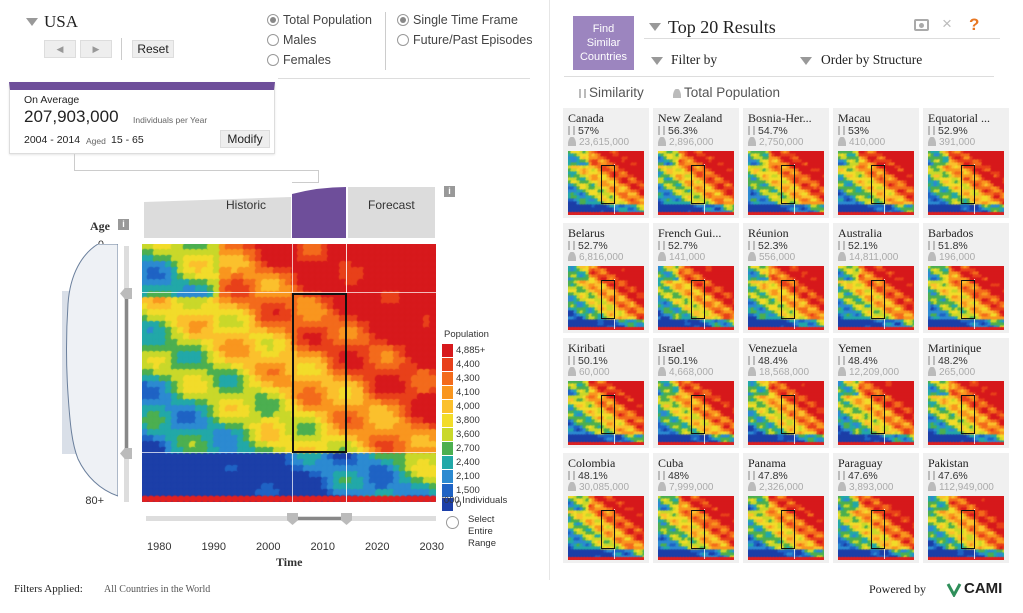 Image resolution: width=1023 pixels, height=613 pixels. I want to click on radio-single-time-frame: Single Time Frame, so click(457, 20).